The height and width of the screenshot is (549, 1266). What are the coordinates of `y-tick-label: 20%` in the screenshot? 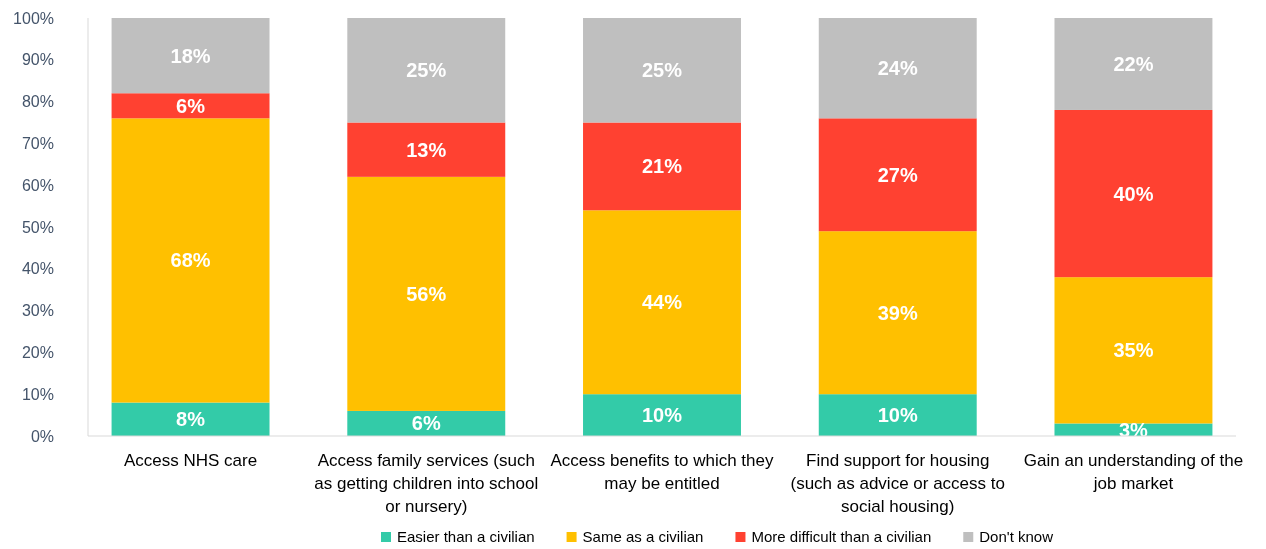 It's located at (37, 352).